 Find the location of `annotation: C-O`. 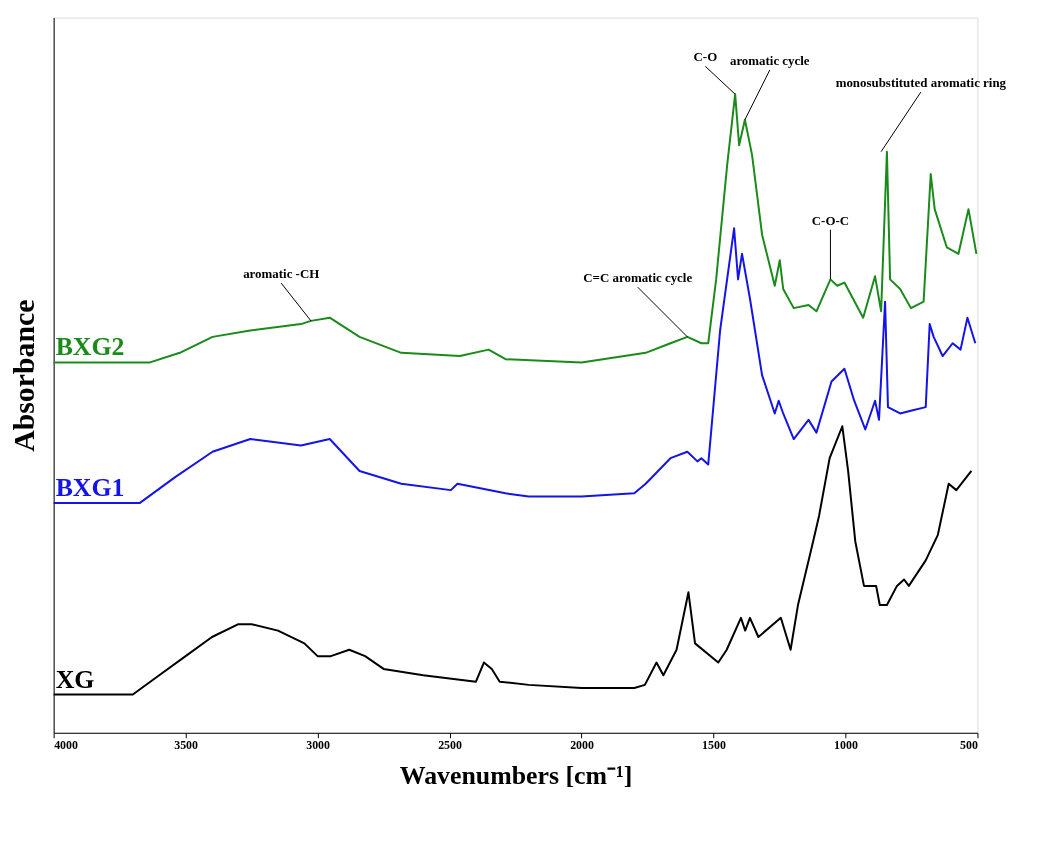

annotation: C-O is located at coordinates (705, 57).